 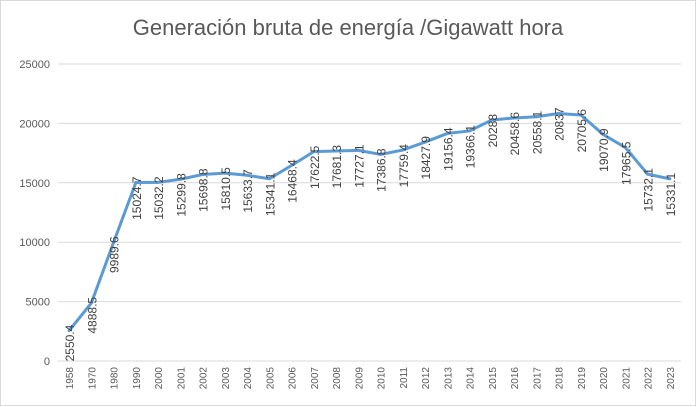 What do you see at coordinates (515, 378) in the screenshot?
I see `x-tick-label: 2016` at bounding box center [515, 378].